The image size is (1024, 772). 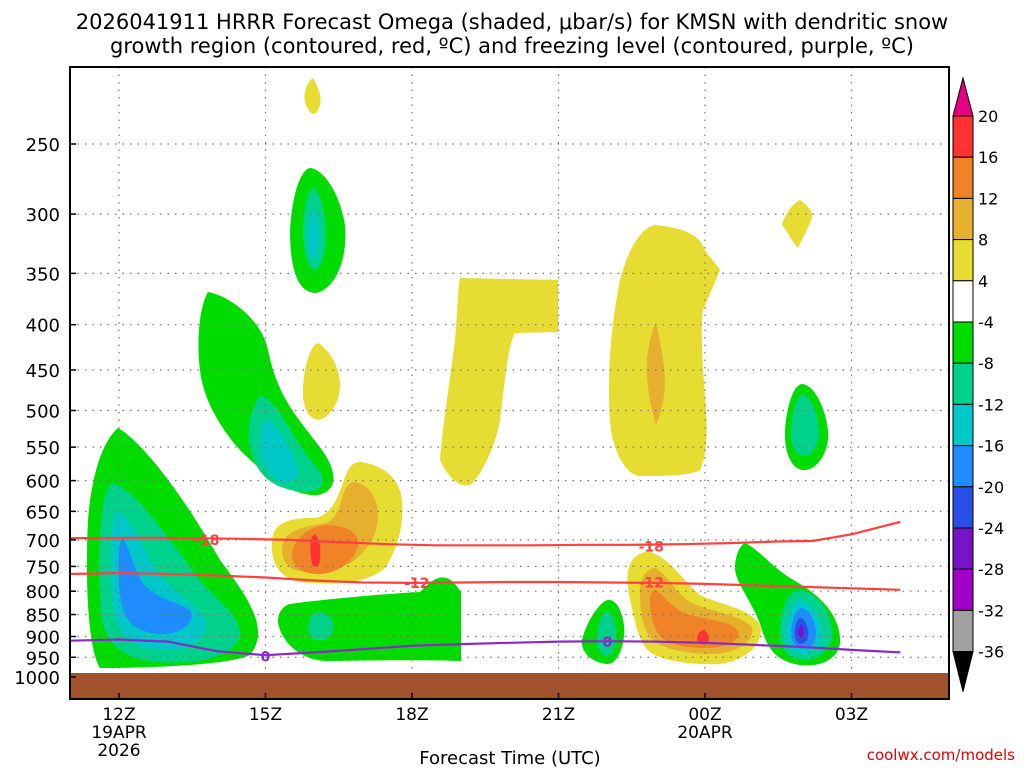 What do you see at coordinates (988, 157) in the screenshot?
I see `colorbar-label-1: 16` at bounding box center [988, 157].